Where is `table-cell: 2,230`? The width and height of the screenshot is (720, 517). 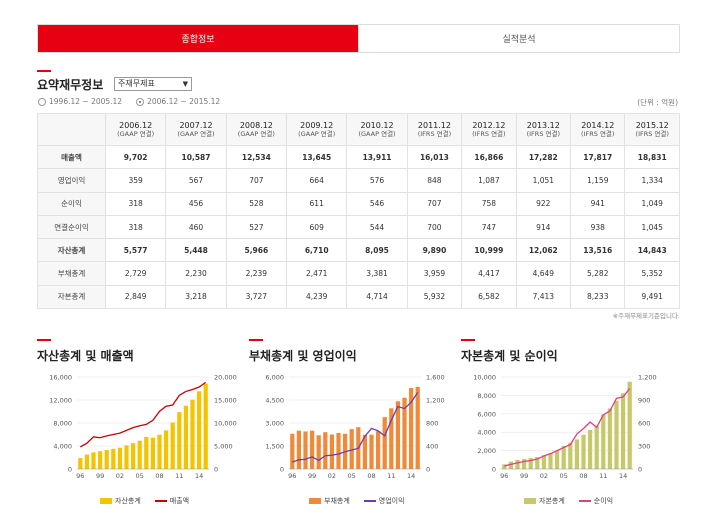
table-cell: 2,230 is located at coordinates (196, 273).